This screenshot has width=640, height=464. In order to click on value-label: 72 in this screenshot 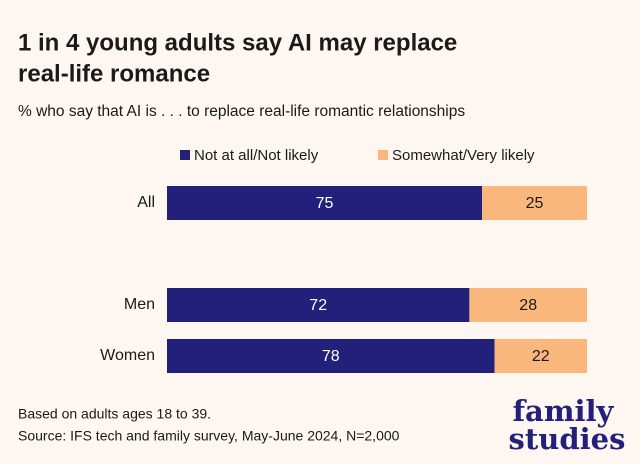, I will do `click(318, 305)`.